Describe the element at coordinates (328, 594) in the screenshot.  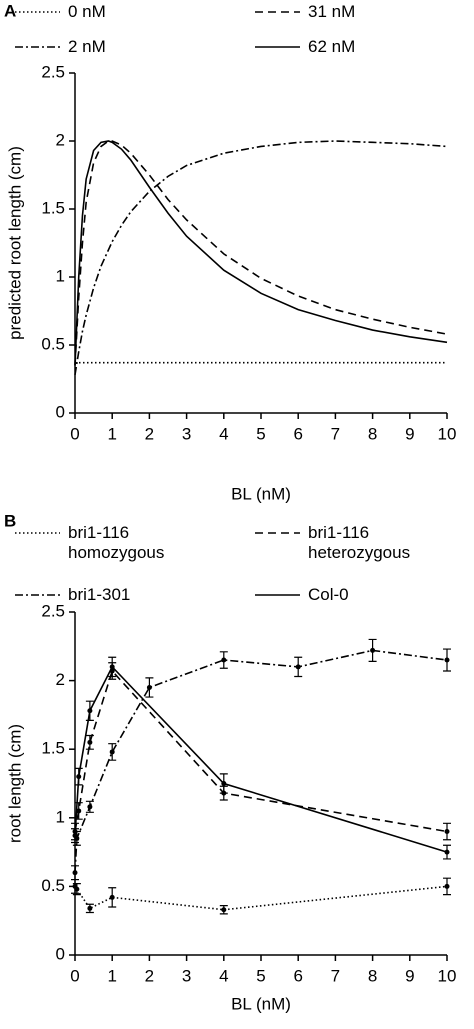
I see `legend-label: Col-0` at that location.